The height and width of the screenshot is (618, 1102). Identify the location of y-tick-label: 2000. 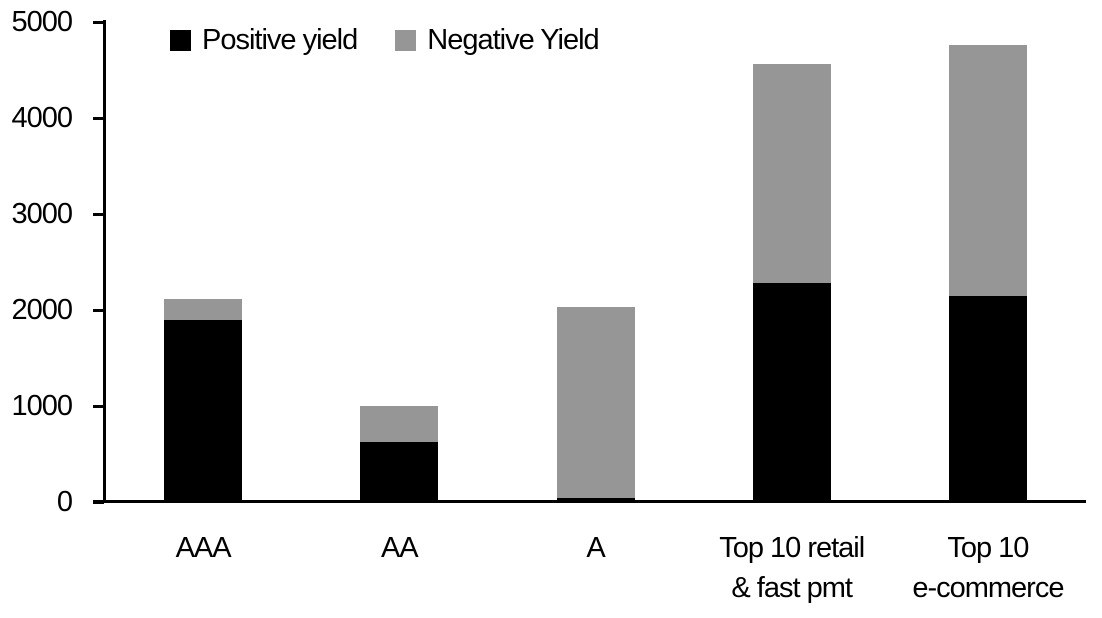
(42, 310).